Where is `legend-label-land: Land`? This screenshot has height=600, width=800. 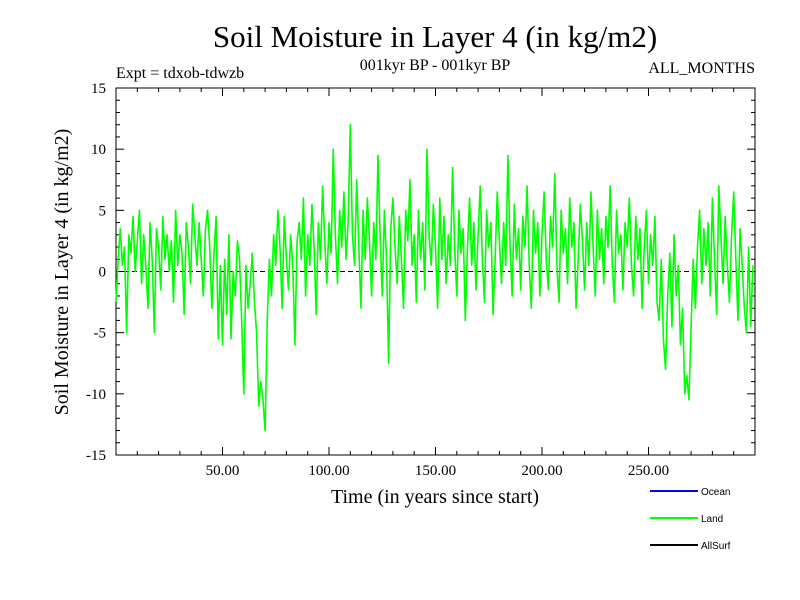
legend-label-land: Land is located at coordinates (712, 519).